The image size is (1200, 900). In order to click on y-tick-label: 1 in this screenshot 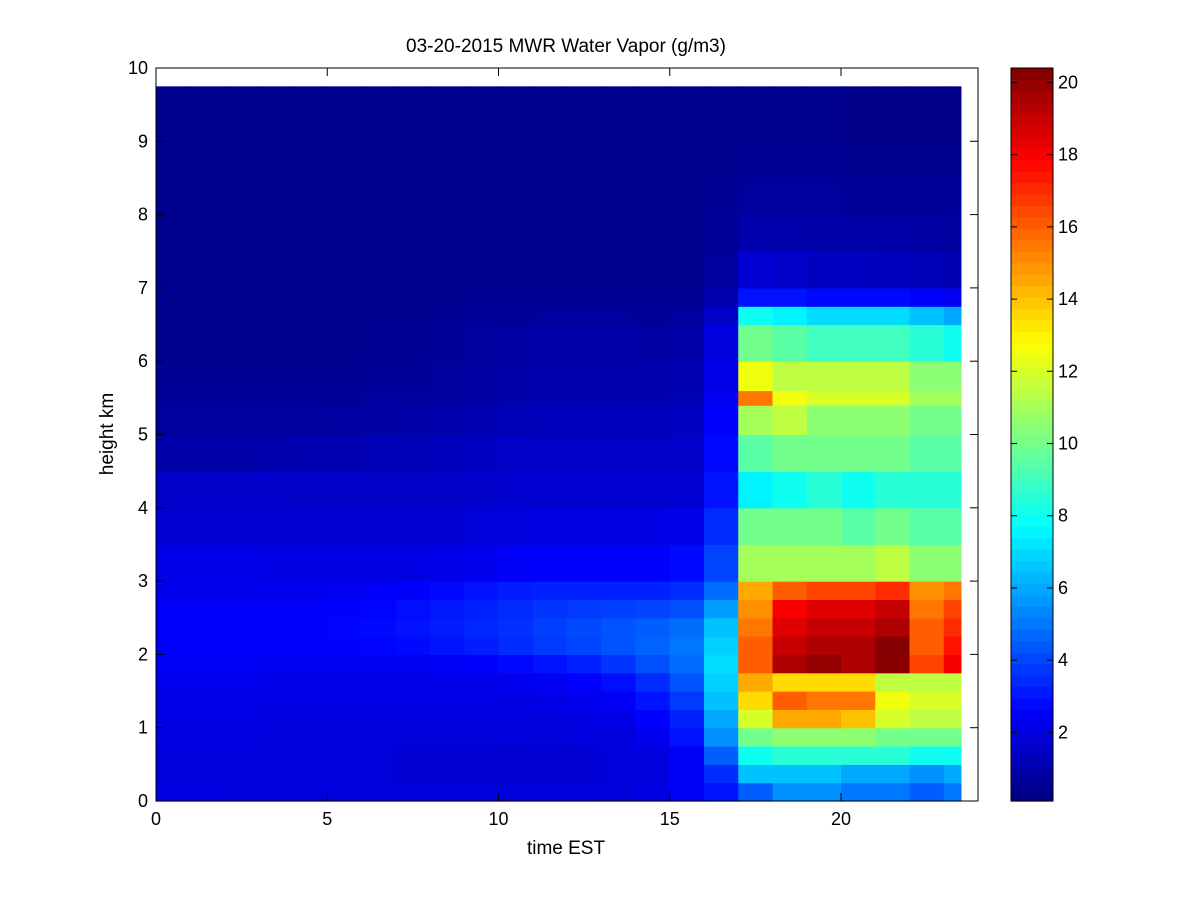, I will do `click(143, 728)`.